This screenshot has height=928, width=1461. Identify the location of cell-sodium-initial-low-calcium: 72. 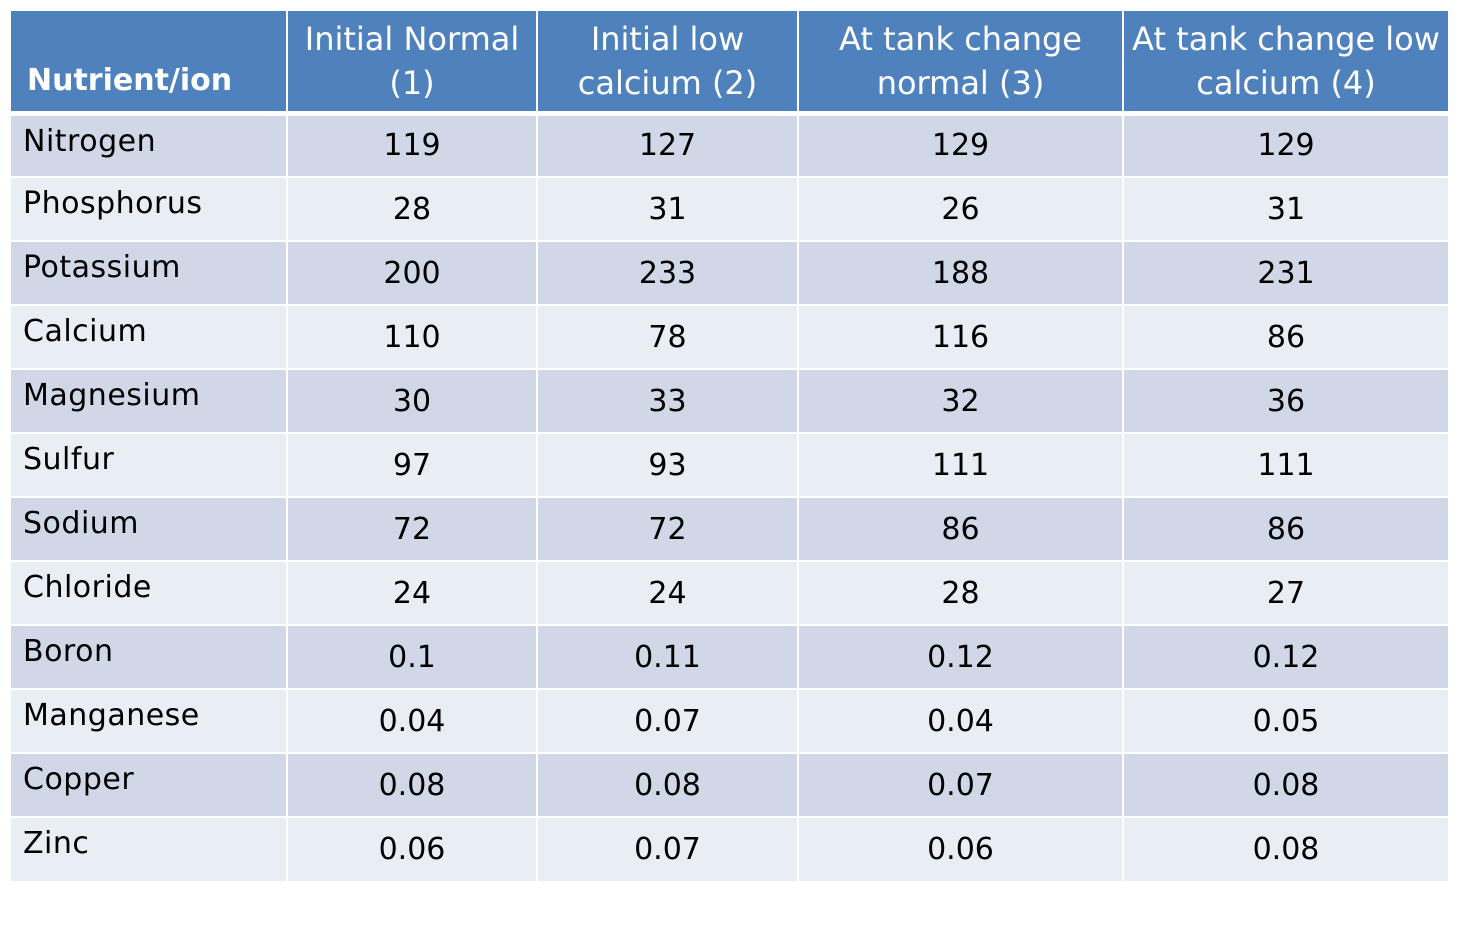
(668, 528).